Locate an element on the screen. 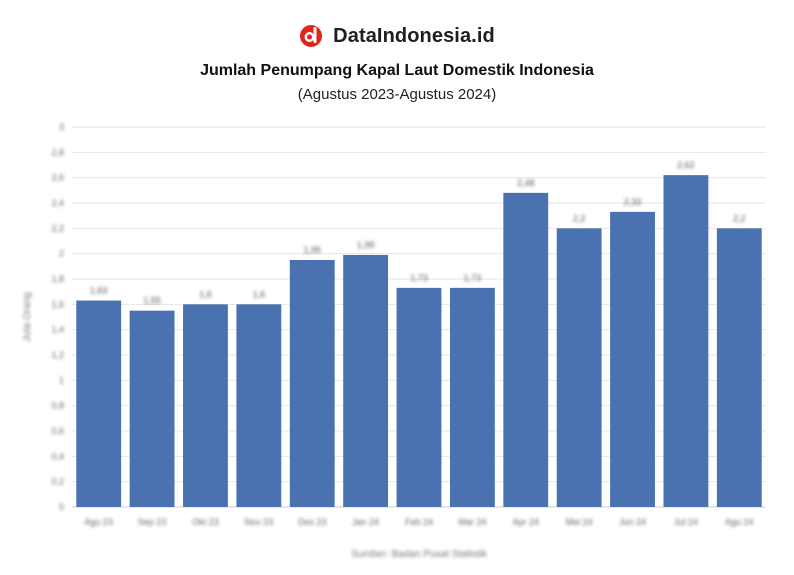 The width and height of the screenshot is (794, 575). data-label: 1,95 is located at coordinates (312, 250).